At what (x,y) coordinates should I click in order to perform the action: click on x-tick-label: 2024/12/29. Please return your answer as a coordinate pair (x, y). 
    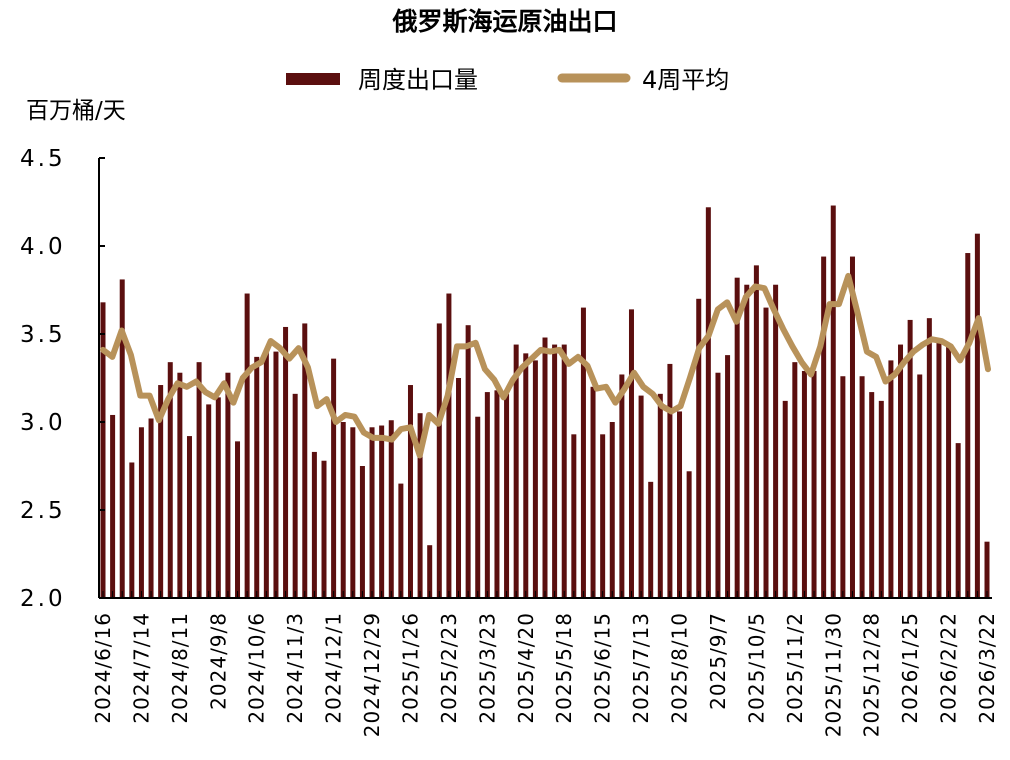
    Looking at the image, I should click on (372, 674).